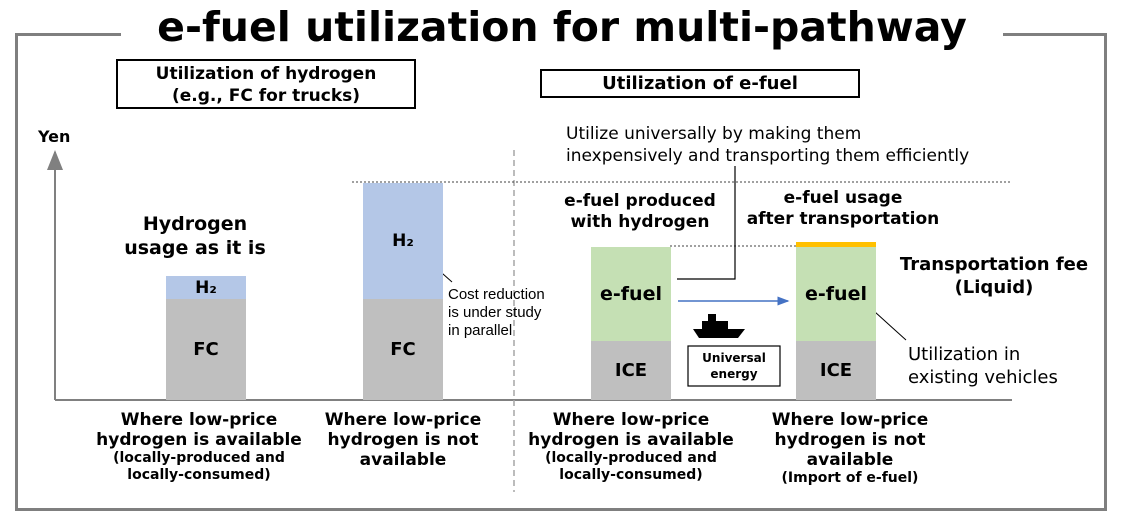 This screenshot has width=1124, height=527. Describe the element at coordinates (640, 201) in the screenshot. I see `efuel-with-hydrogen-line1: e-fuel produced` at that location.